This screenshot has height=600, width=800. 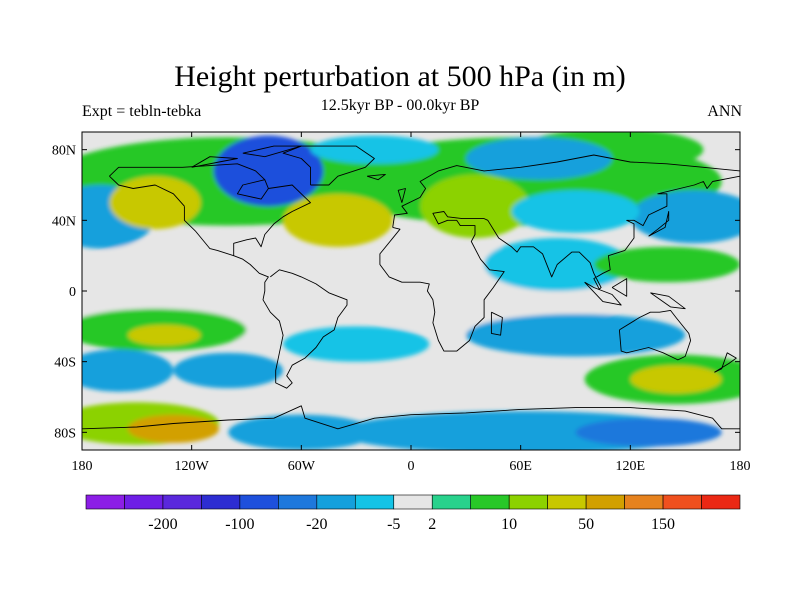 I want to click on season-label: ANN, so click(x=724, y=111).